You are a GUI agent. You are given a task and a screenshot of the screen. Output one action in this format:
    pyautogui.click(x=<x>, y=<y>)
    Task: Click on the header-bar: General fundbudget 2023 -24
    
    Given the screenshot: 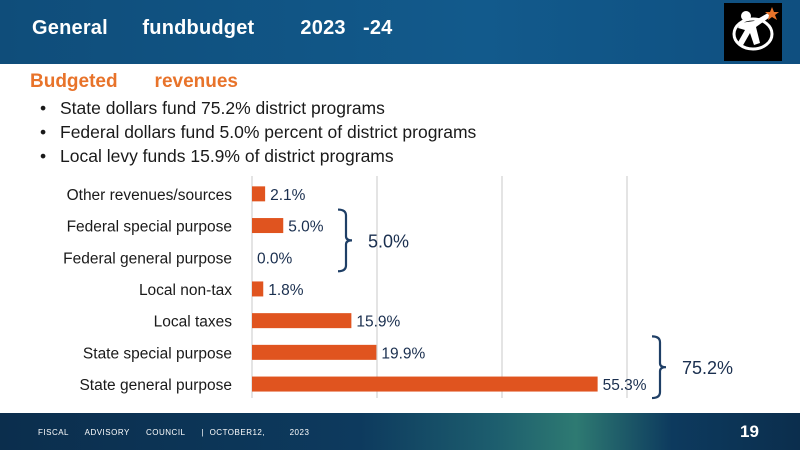 What is the action you would take?
    pyautogui.click(x=400, y=32)
    